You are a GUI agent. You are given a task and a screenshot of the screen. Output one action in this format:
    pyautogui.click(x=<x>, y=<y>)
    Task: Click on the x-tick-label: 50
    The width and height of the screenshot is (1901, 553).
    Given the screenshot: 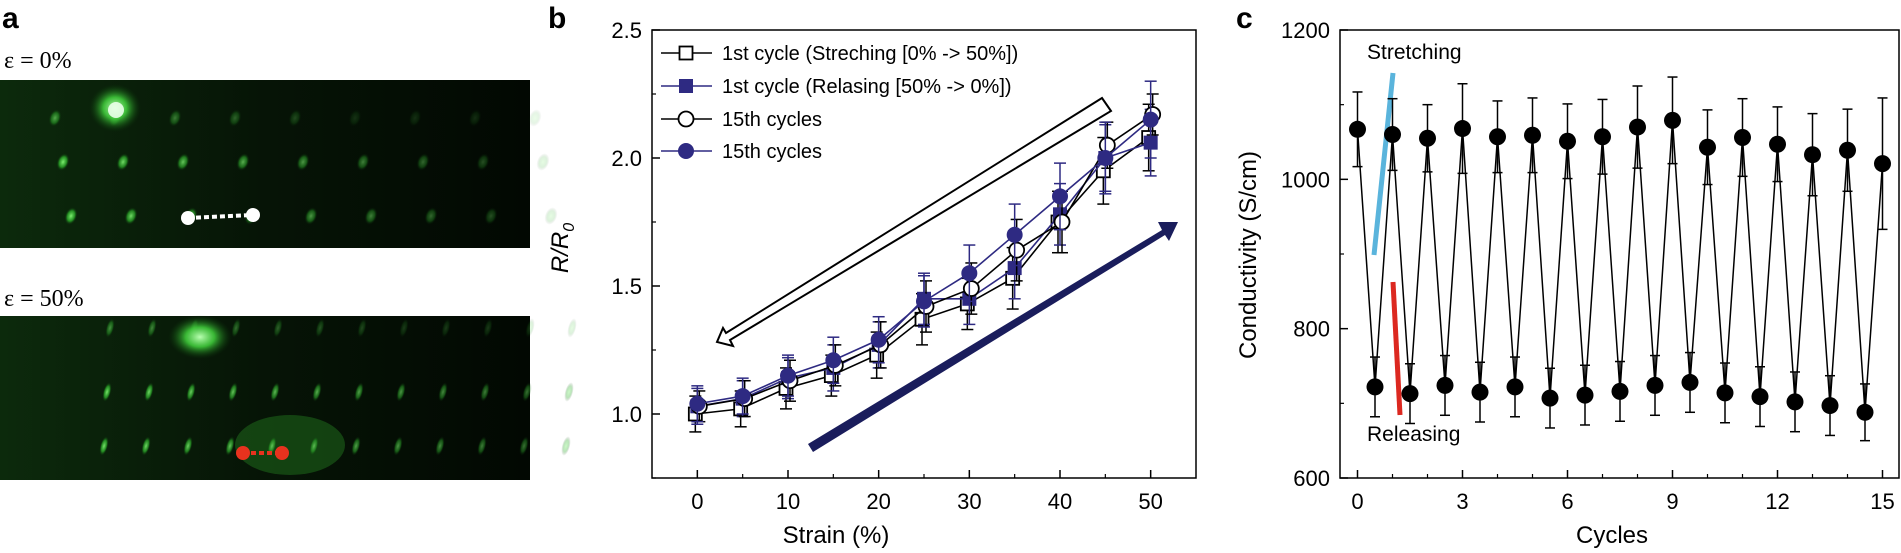 What is the action you would take?
    pyautogui.click(x=1150, y=501)
    